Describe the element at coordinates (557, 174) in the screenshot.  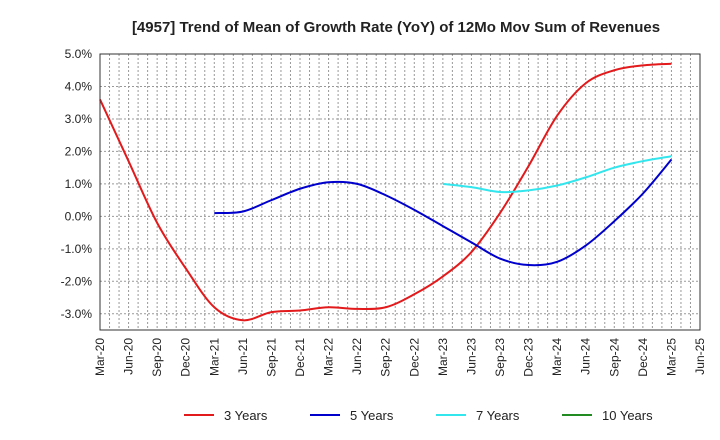
I see `series-line-7-years` at that location.